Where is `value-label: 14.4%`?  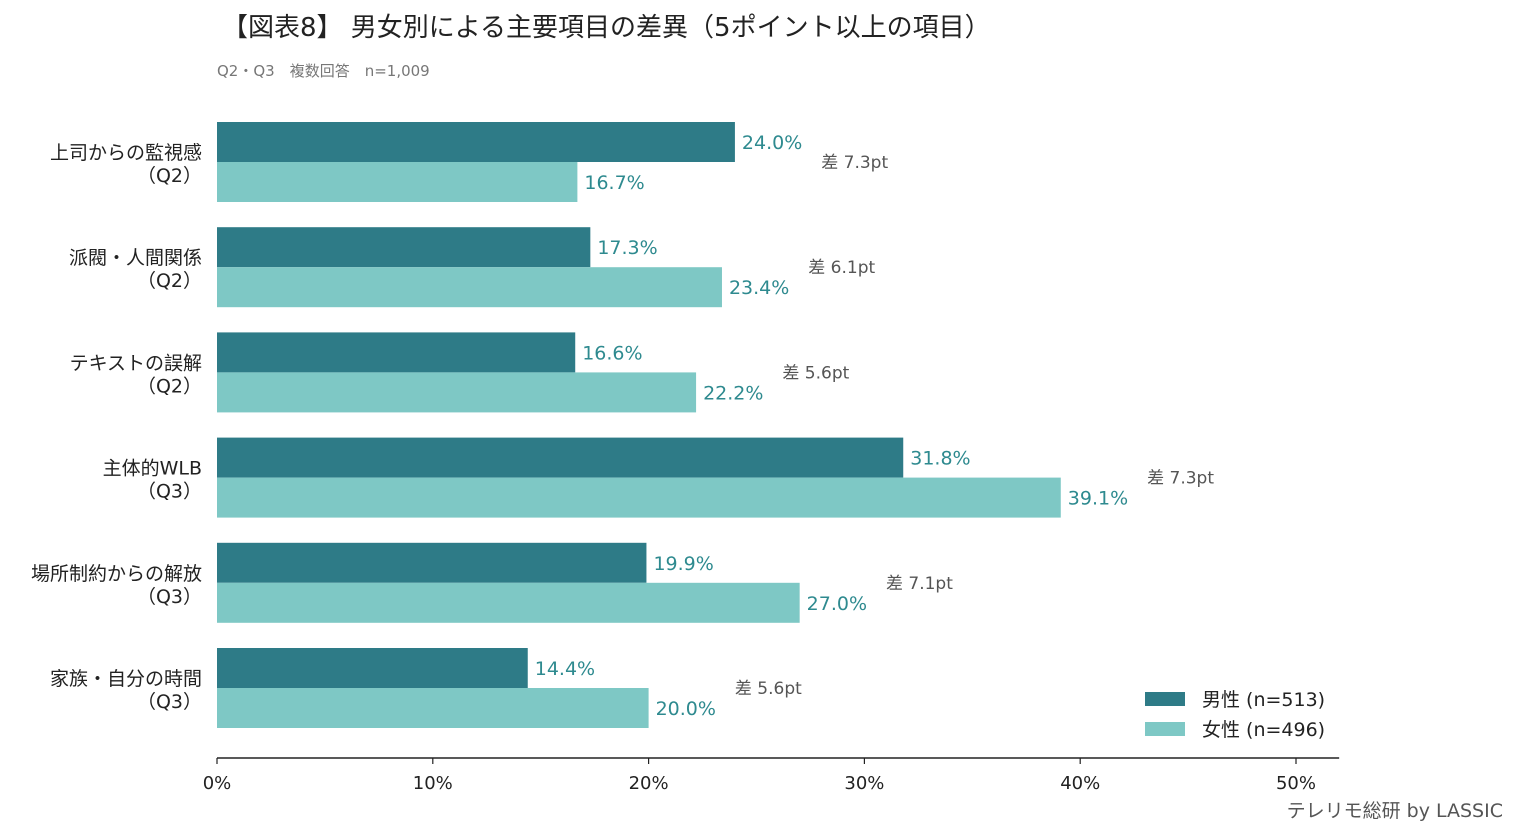
value-label: 14.4% is located at coordinates (565, 669).